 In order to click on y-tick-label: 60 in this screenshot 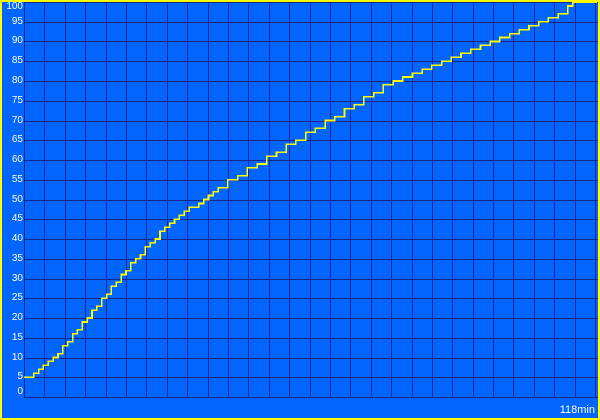, I will do `click(17, 159)`.